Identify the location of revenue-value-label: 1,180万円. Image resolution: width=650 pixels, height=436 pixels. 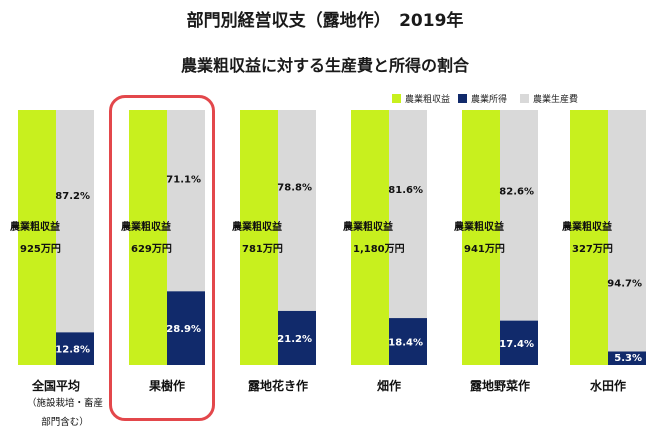
(379, 249).